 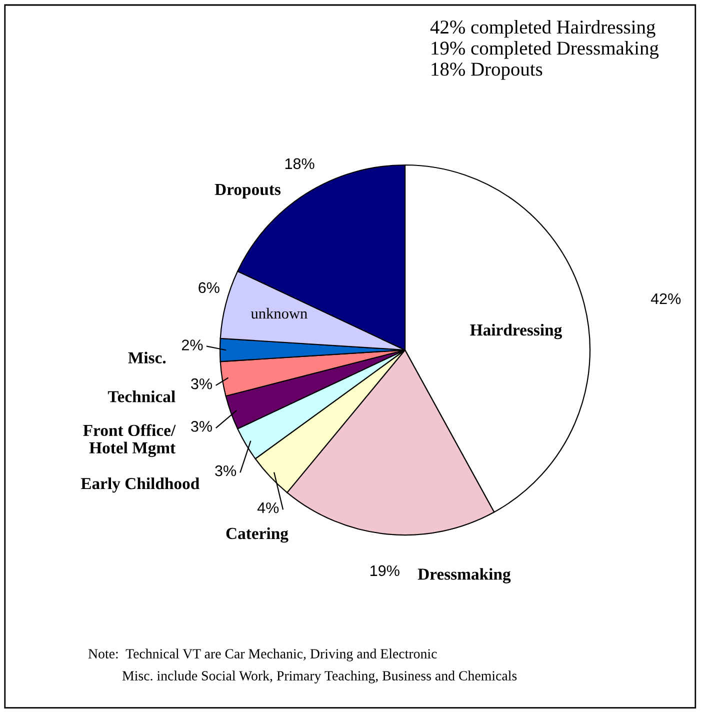 I want to click on text: Misc. include Social Work, Primary Teaching, Business and Chemicals, so click(x=319, y=677).